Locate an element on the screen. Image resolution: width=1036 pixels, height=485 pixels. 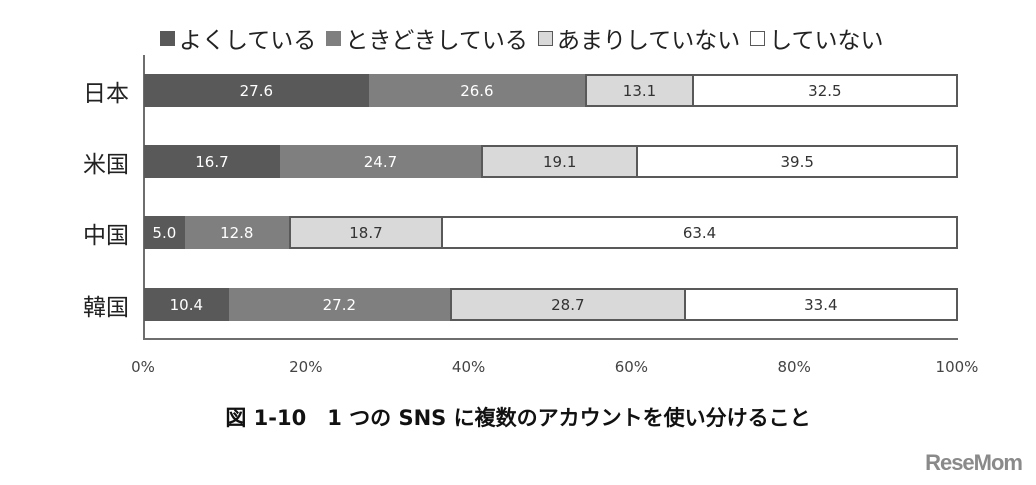
bar-segment-rarely: 19.1 is located at coordinates (558, 161).